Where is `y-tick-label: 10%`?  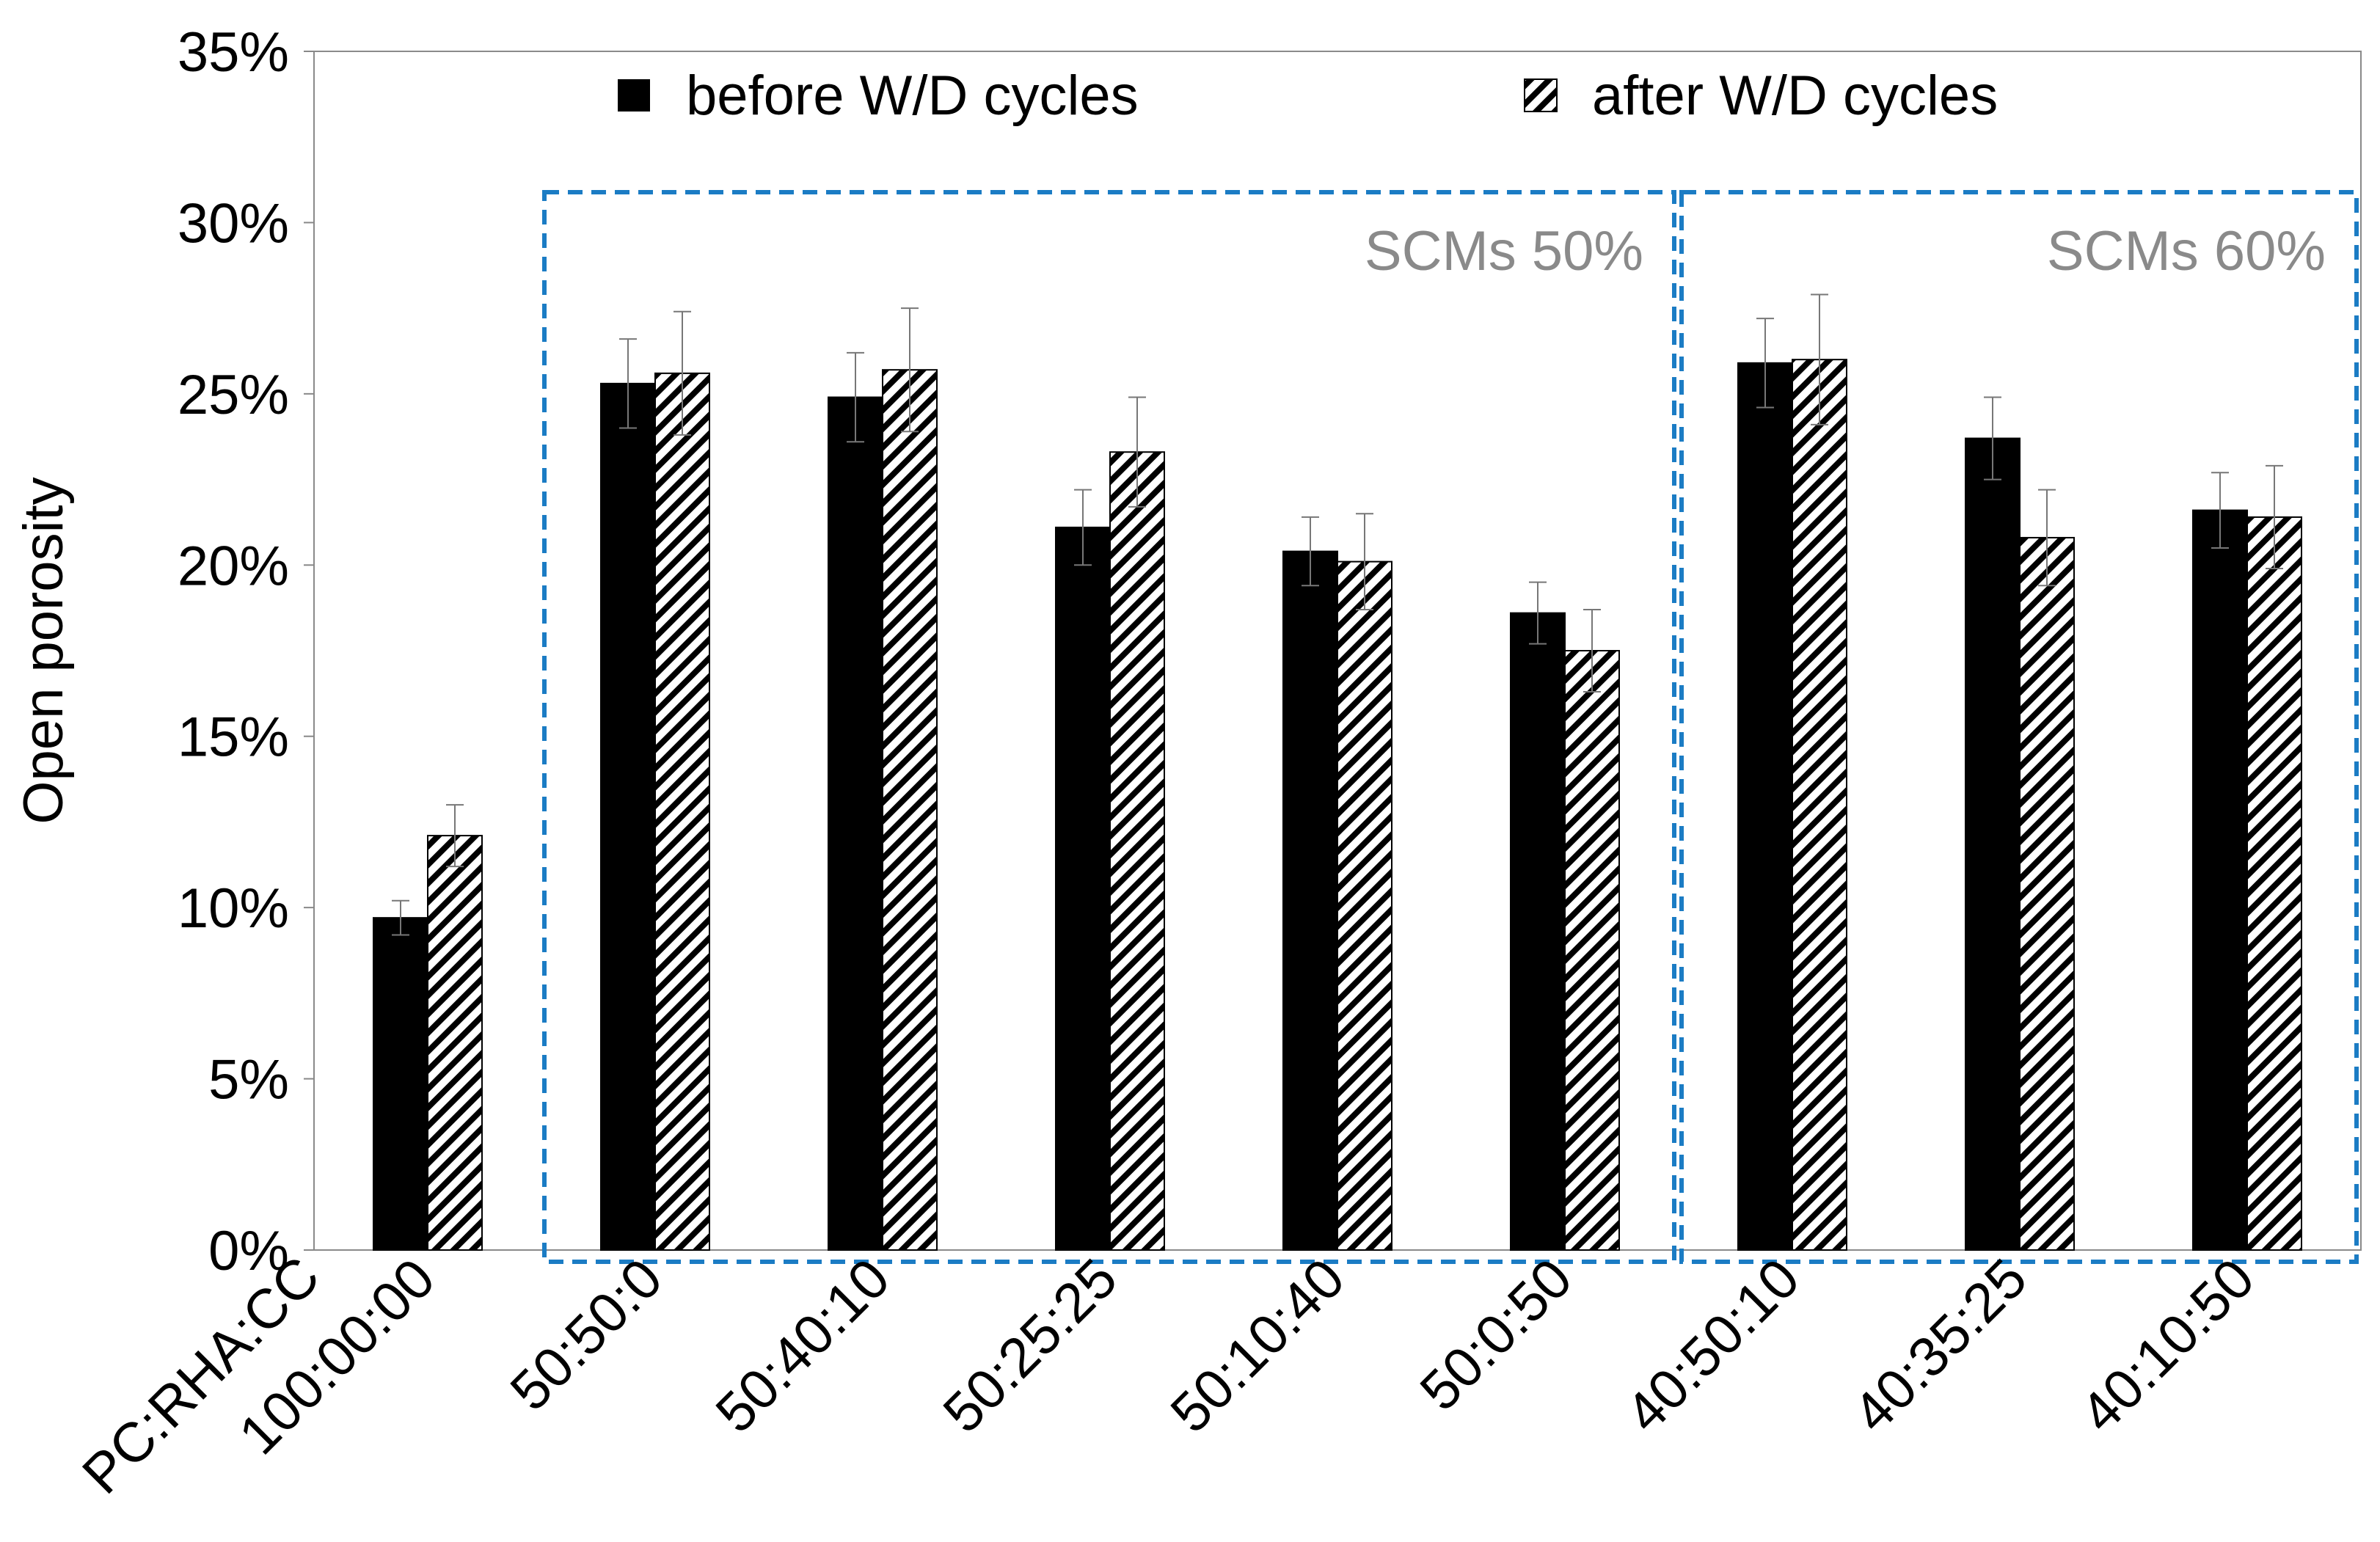
y-tick-label: 10% is located at coordinates (234, 909).